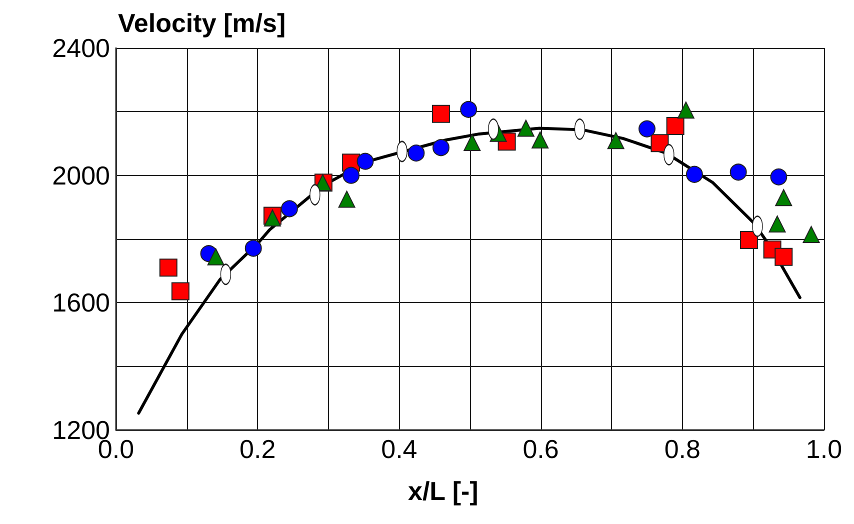 The width and height of the screenshot is (854, 524). I want to click on x-axis-title: x/L [-], so click(443, 491).